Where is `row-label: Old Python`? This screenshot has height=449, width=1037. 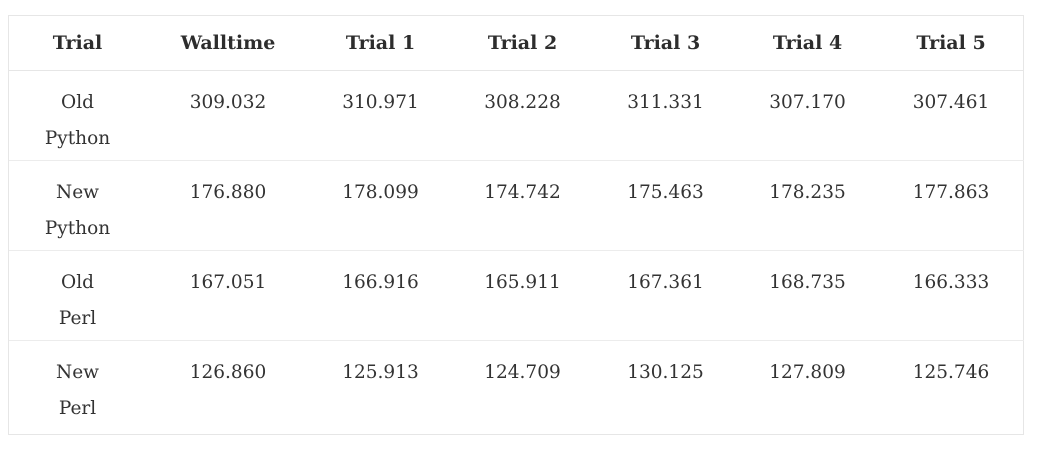 row-label: Old Python is located at coordinates (77, 115).